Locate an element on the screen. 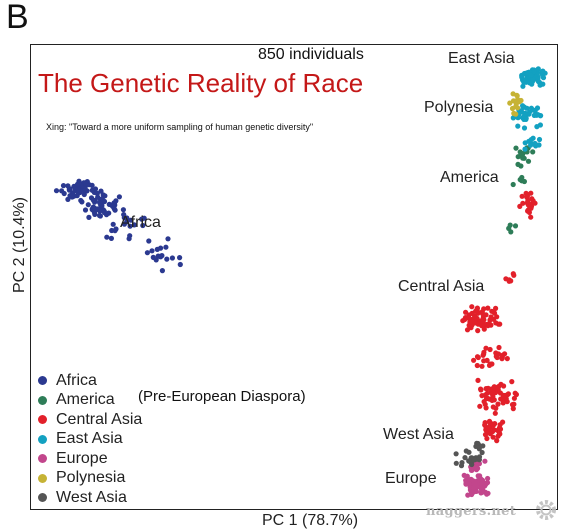  legend-label: America is located at coordinates (85, 400).